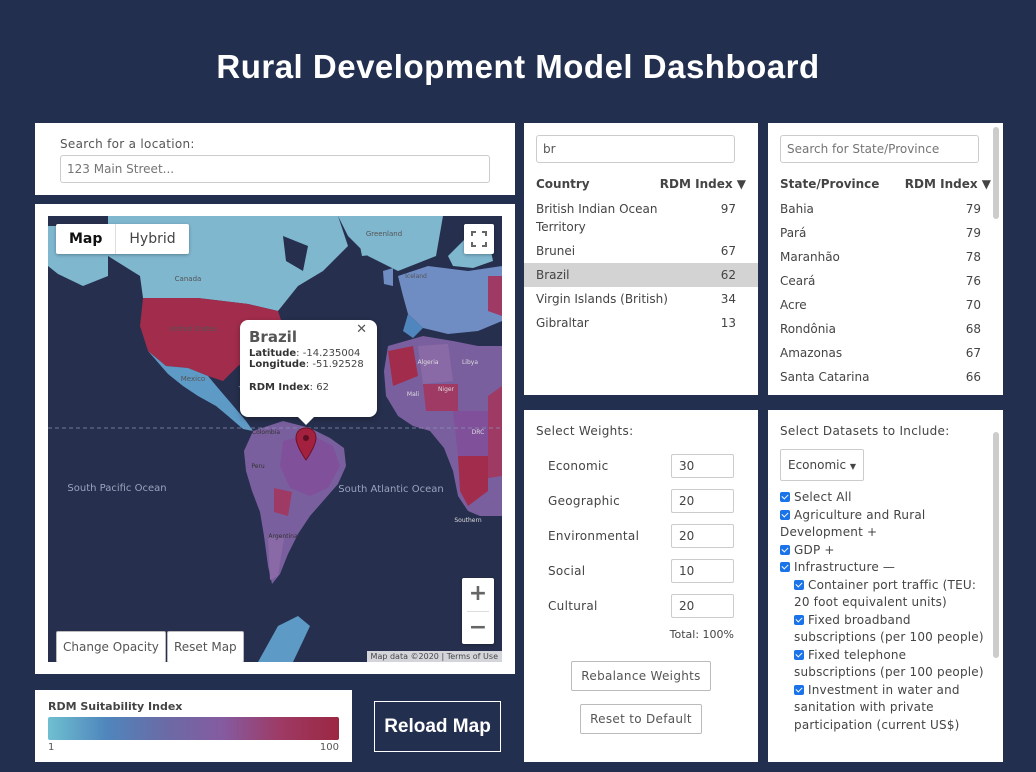  I want to click on table-row: Ceará 76, so click(880, 281).